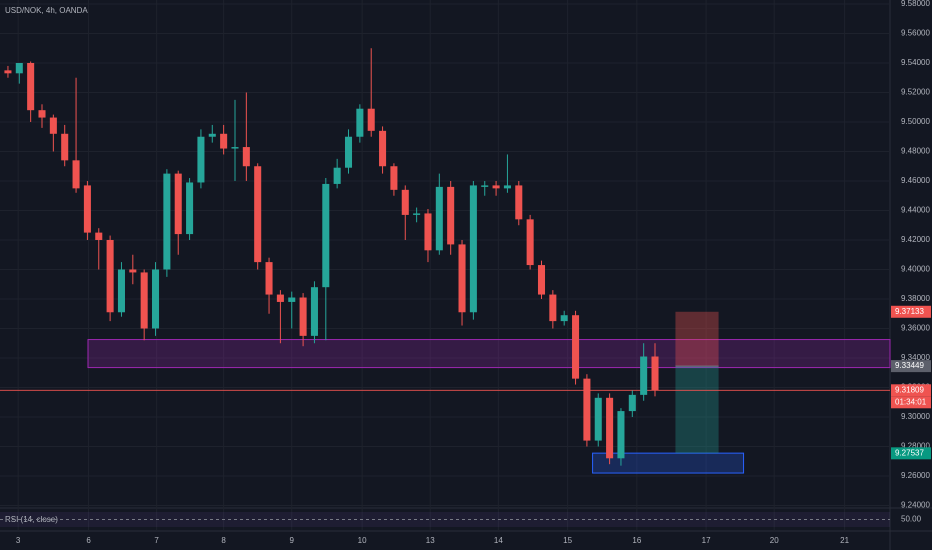 The height and width of the screenshot is (550, 932). Describe the element at coordinates (844, 540) in the screenshot. I see `x-tick-label: 21` at that location.